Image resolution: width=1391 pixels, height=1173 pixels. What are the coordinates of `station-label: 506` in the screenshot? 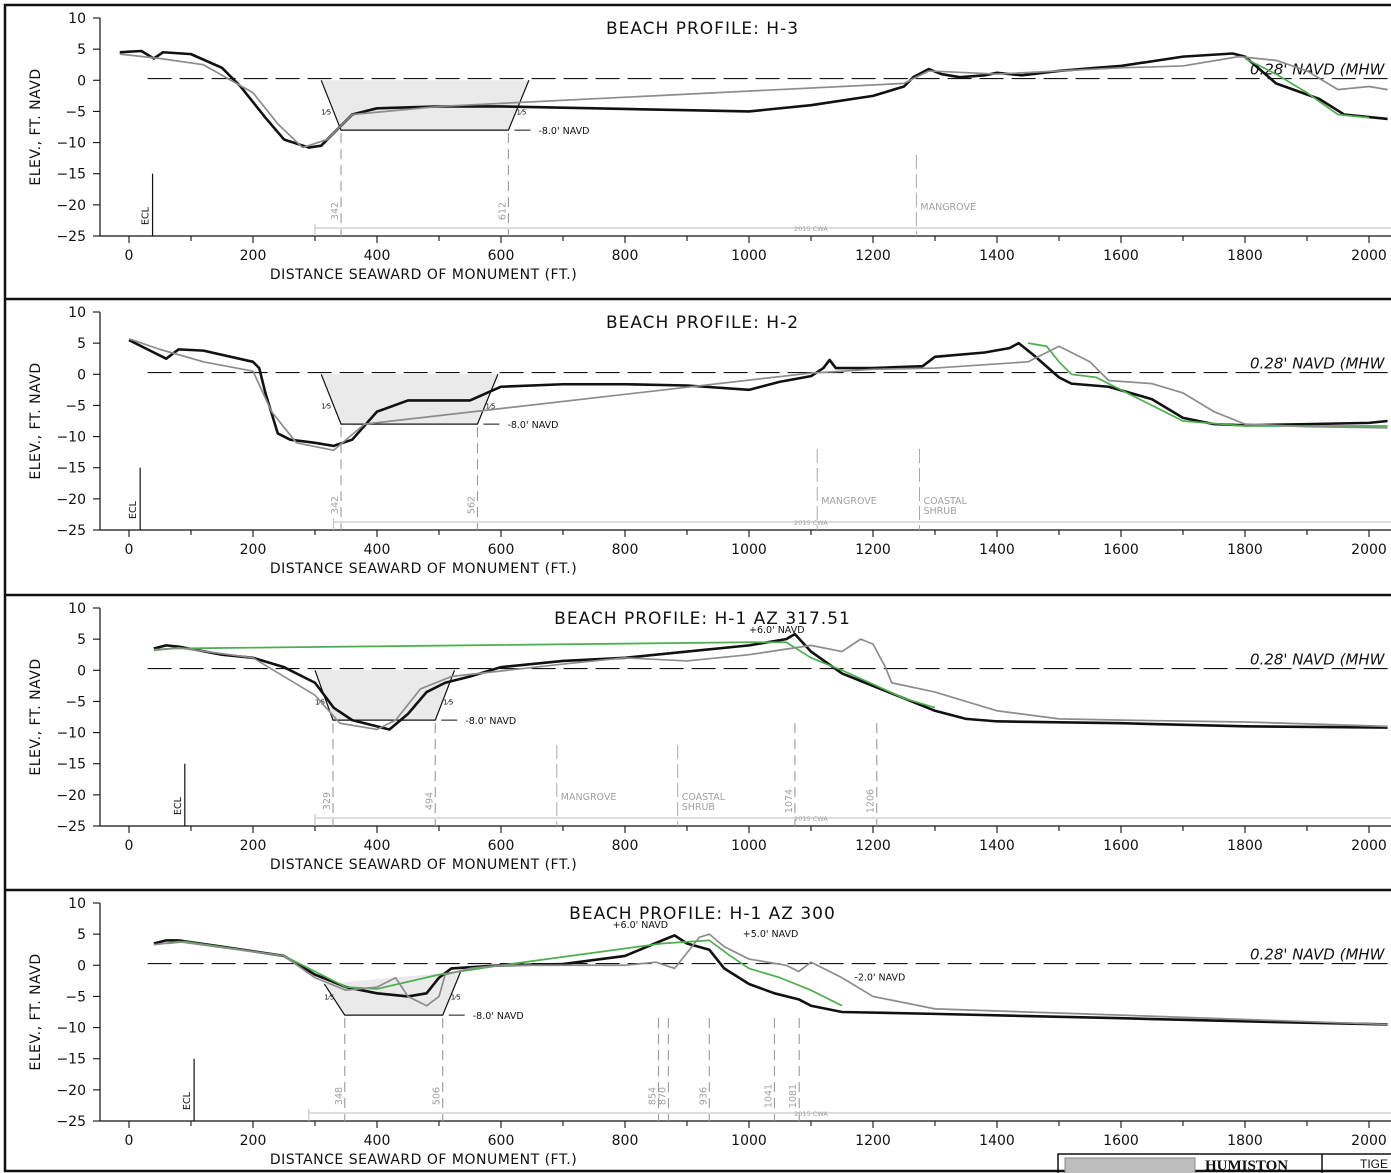 It's located at (437, 1096).